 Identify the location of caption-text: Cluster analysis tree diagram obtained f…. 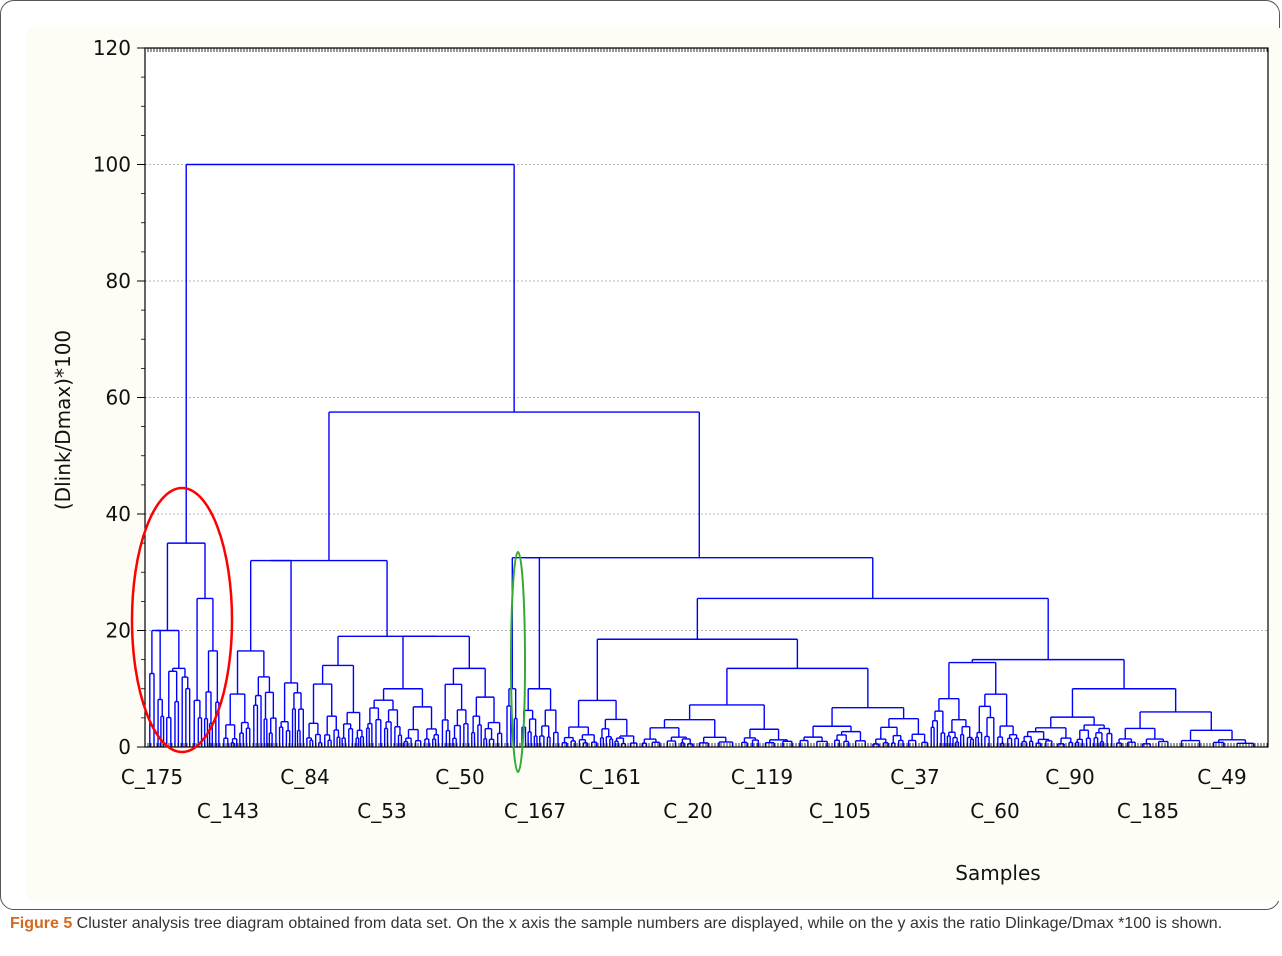
(647, 923).